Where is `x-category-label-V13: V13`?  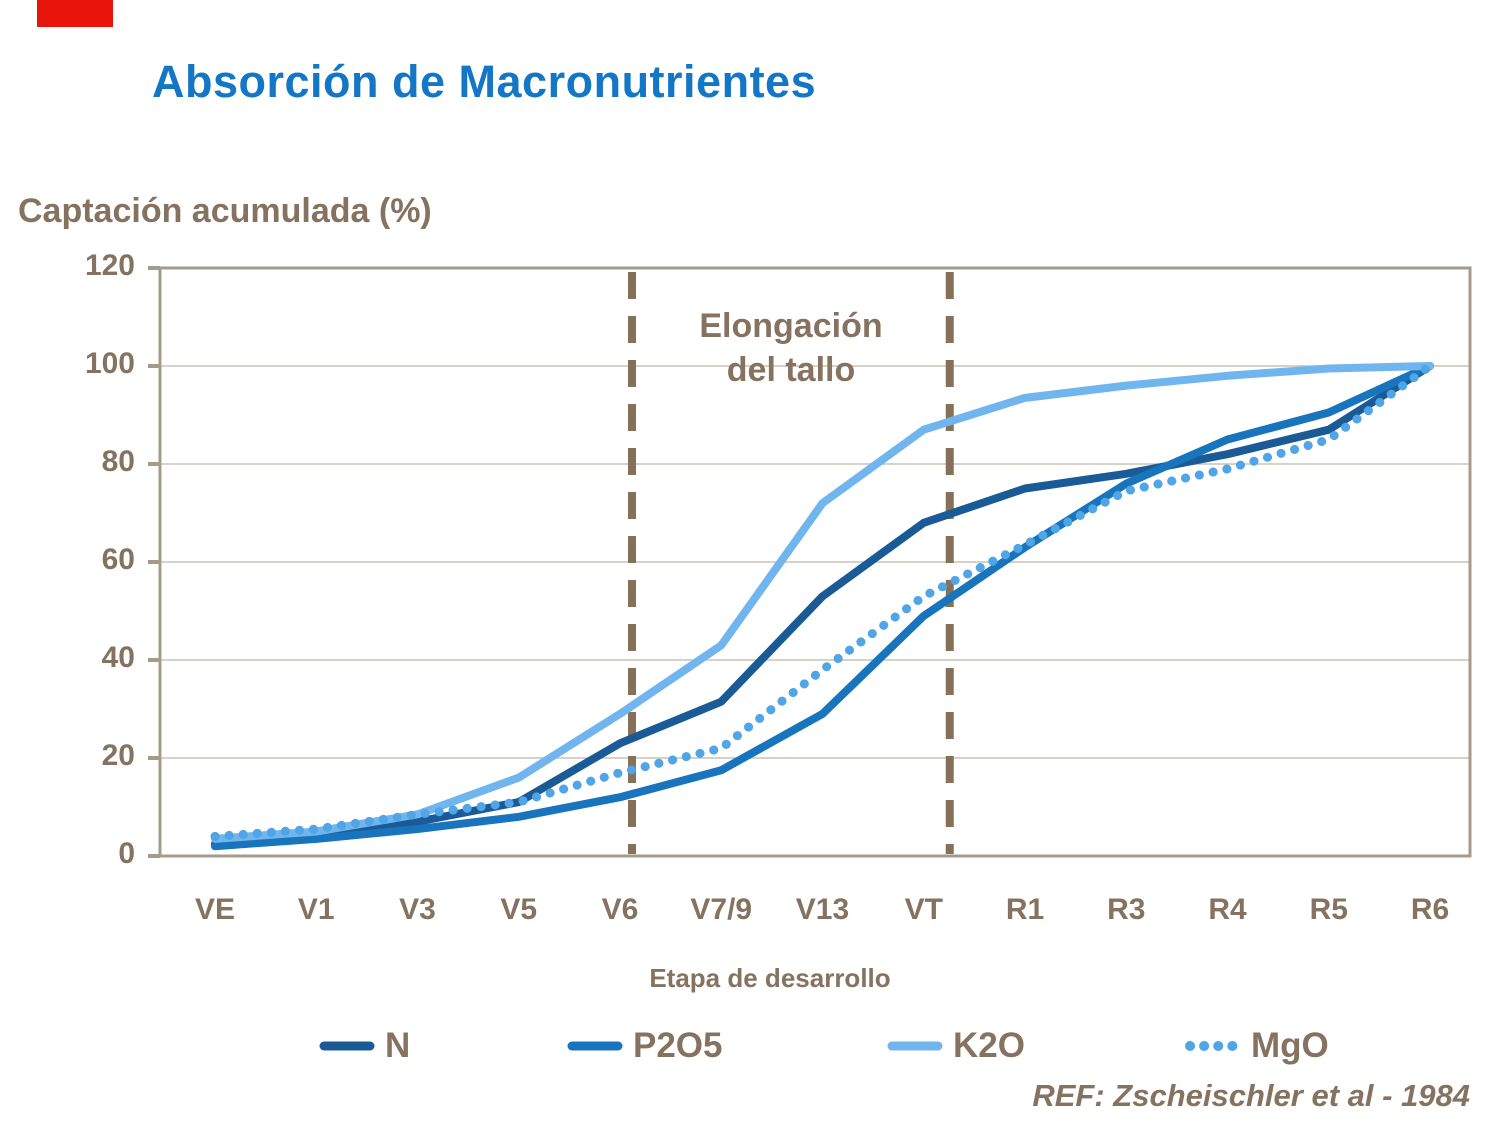 x-category-label-V13: V13 is located at coordinates (822, 909).